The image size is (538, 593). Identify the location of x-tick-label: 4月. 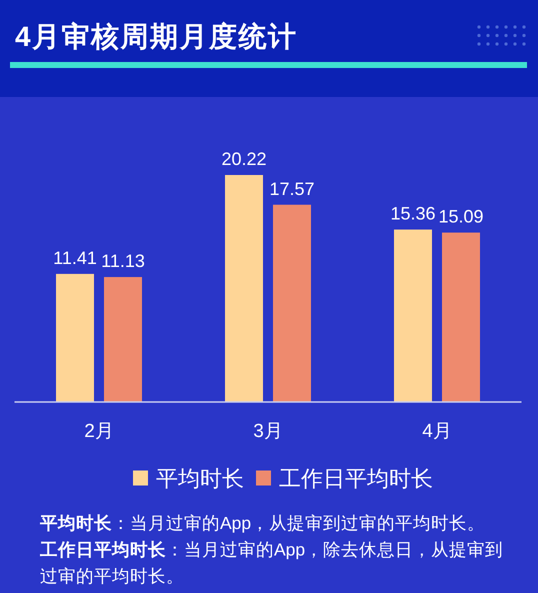
(437, 431).